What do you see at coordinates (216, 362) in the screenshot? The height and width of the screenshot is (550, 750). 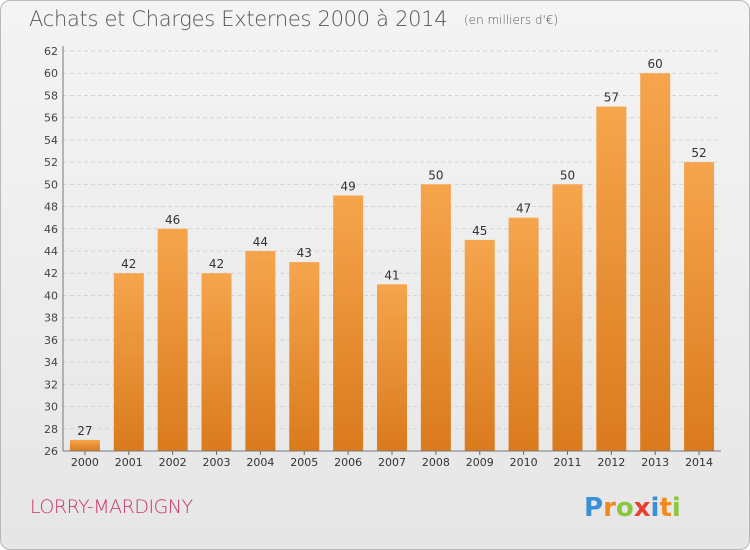 I see `bar-2003` at bounding box center [216, 362].